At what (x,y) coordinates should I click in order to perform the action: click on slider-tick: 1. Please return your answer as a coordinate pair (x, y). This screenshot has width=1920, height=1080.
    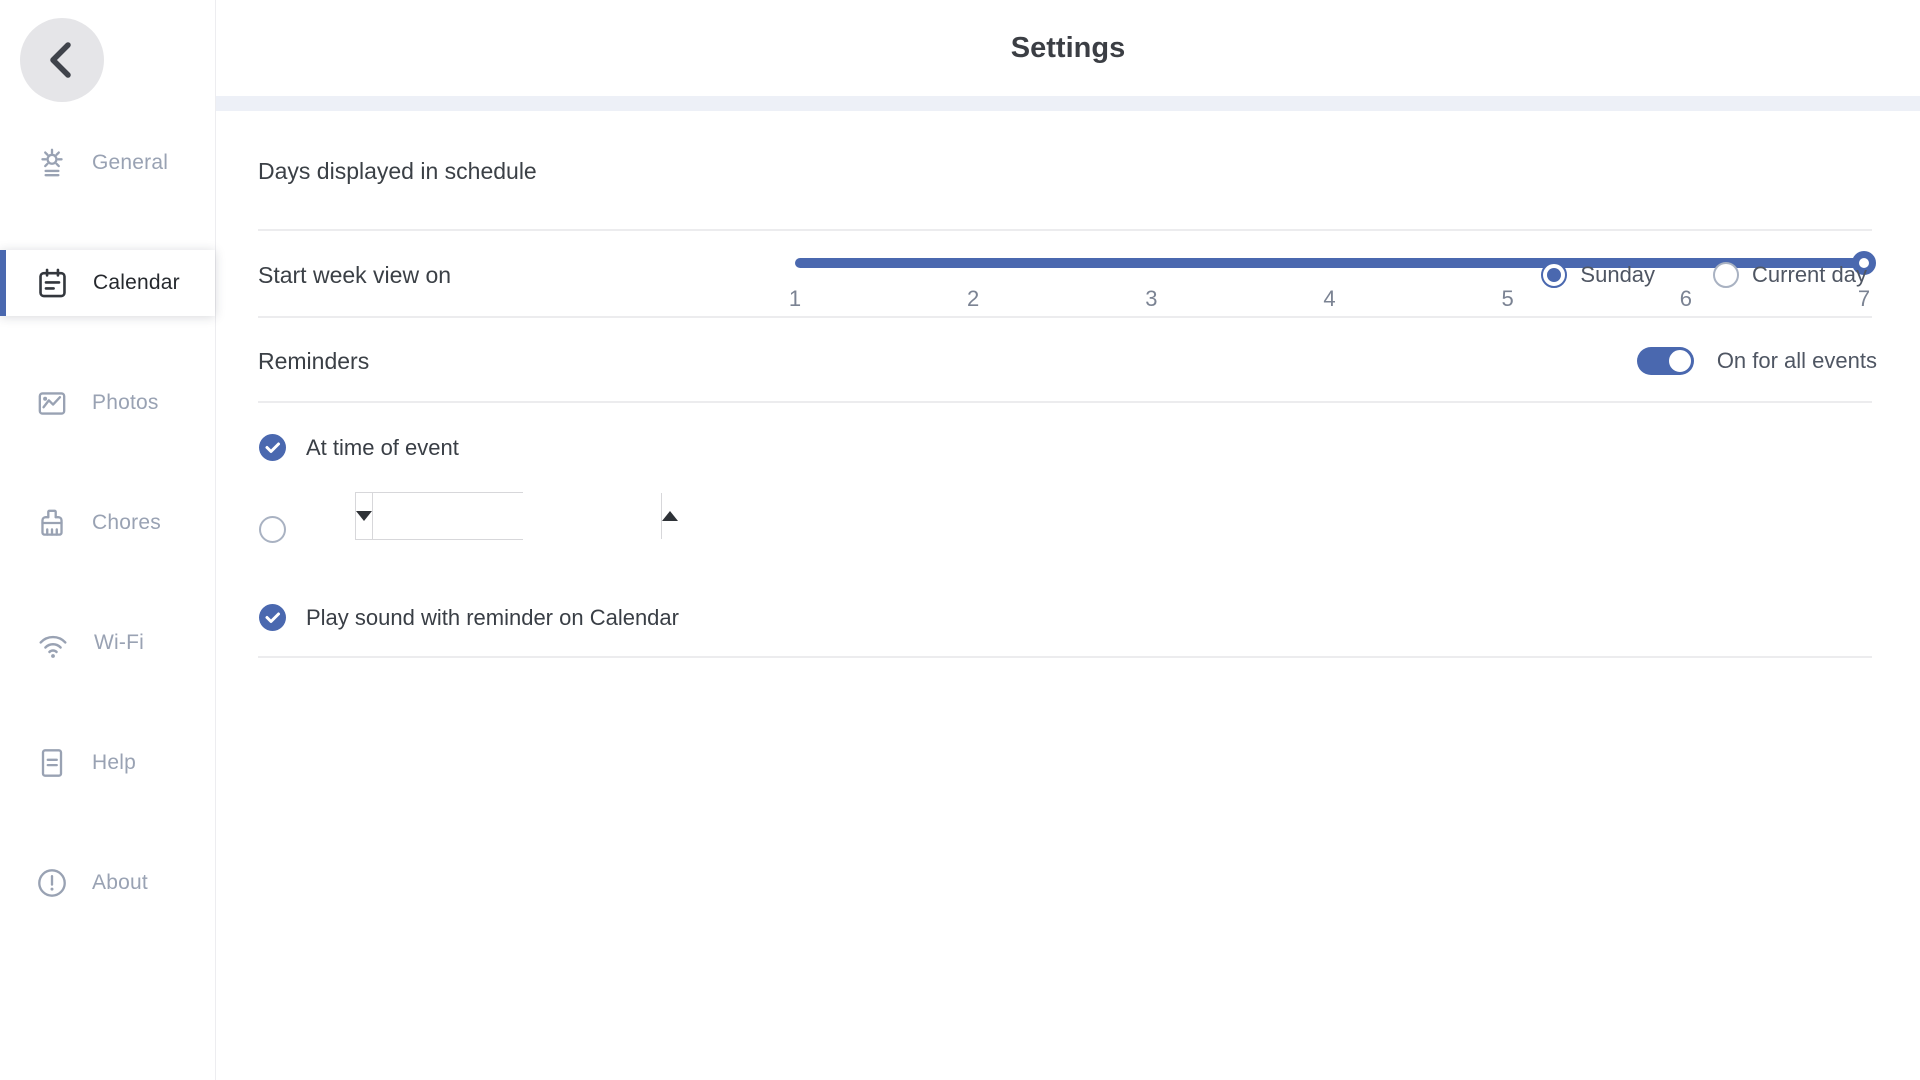
    Looking at the image, I should click on (795, 298).